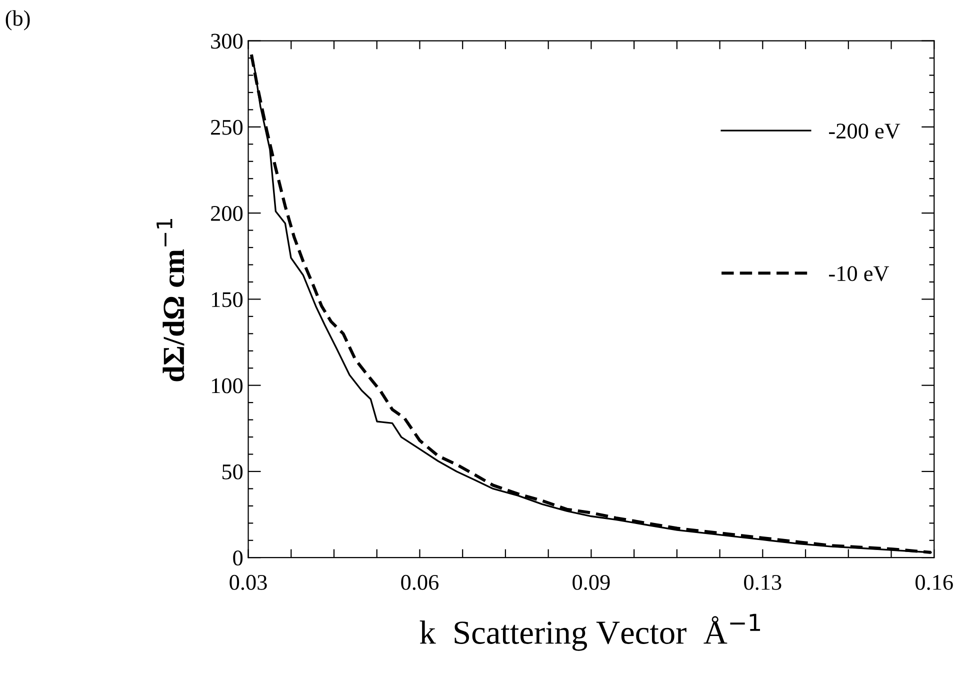 The height and width of the screenshot is (680, 966). Describe the element at coordinates (591, 582) in the screenshot. I see `x-tick-label: 0.09` at that location.